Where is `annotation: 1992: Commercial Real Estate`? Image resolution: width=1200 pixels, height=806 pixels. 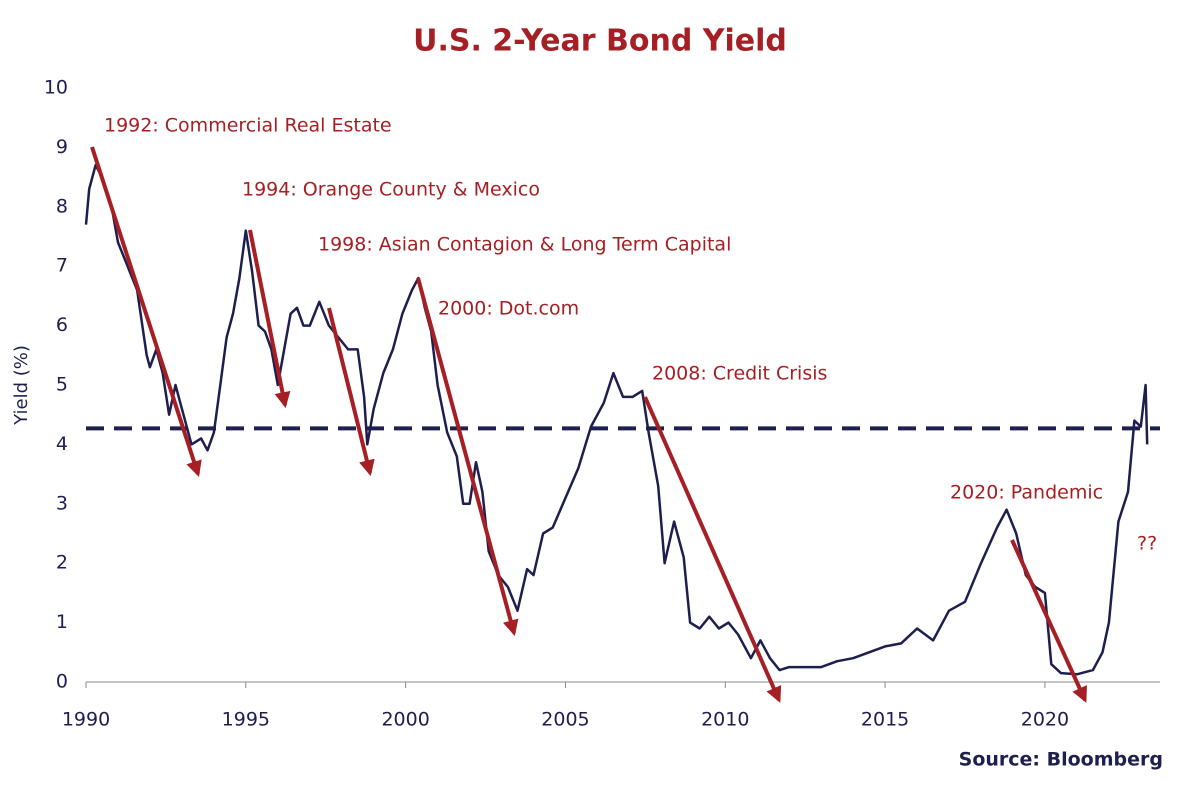 annotation: 1992: Commercial Real Estate is located at coordinates (248, 126).